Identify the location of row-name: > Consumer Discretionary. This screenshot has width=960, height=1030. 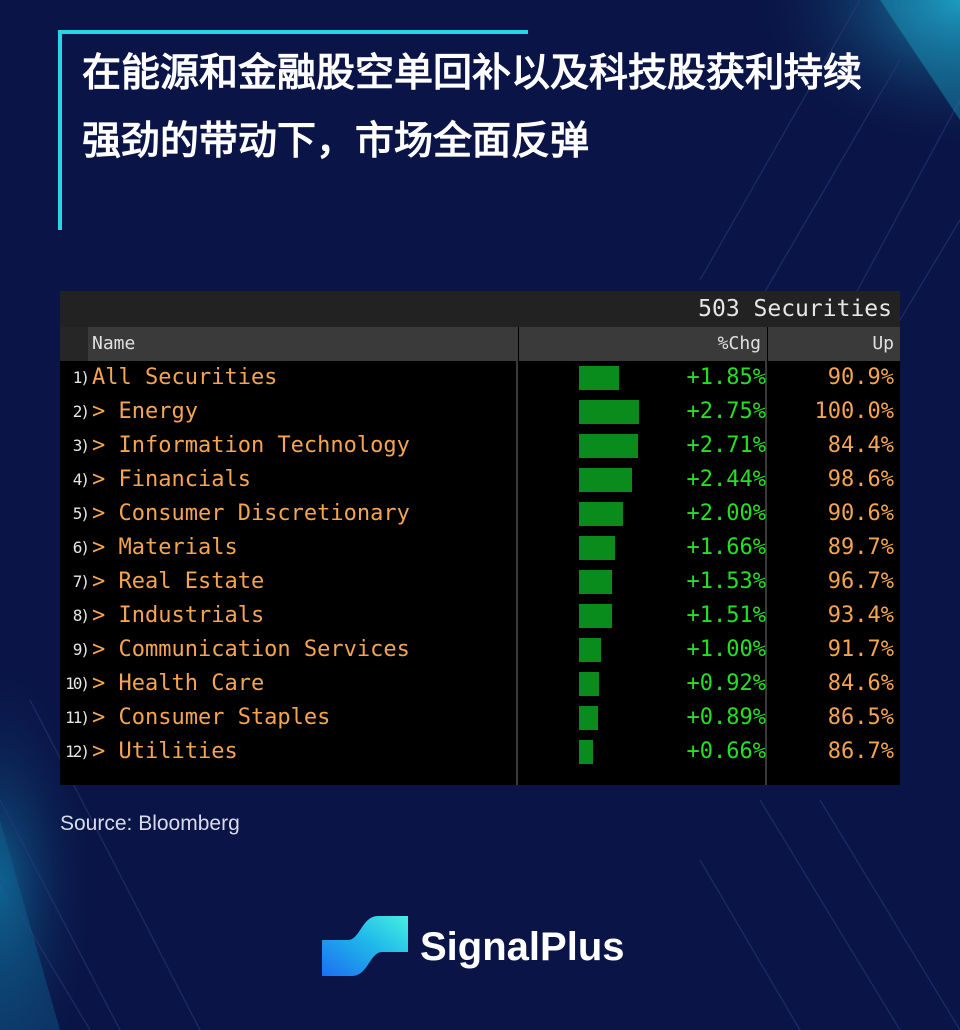
(251, 513).